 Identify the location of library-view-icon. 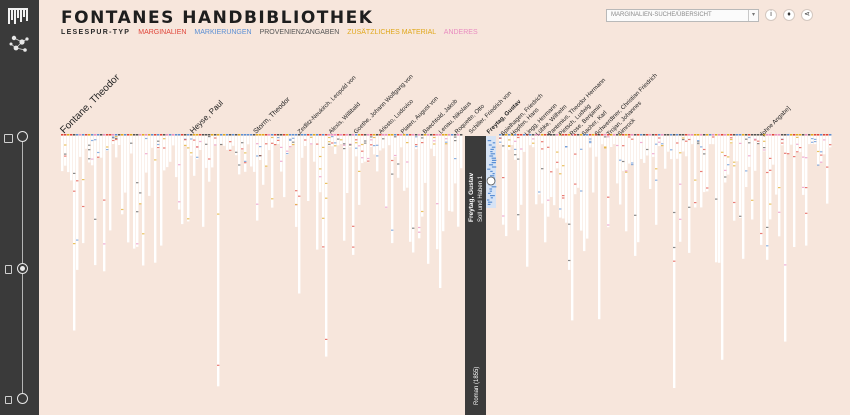
(8, 138).